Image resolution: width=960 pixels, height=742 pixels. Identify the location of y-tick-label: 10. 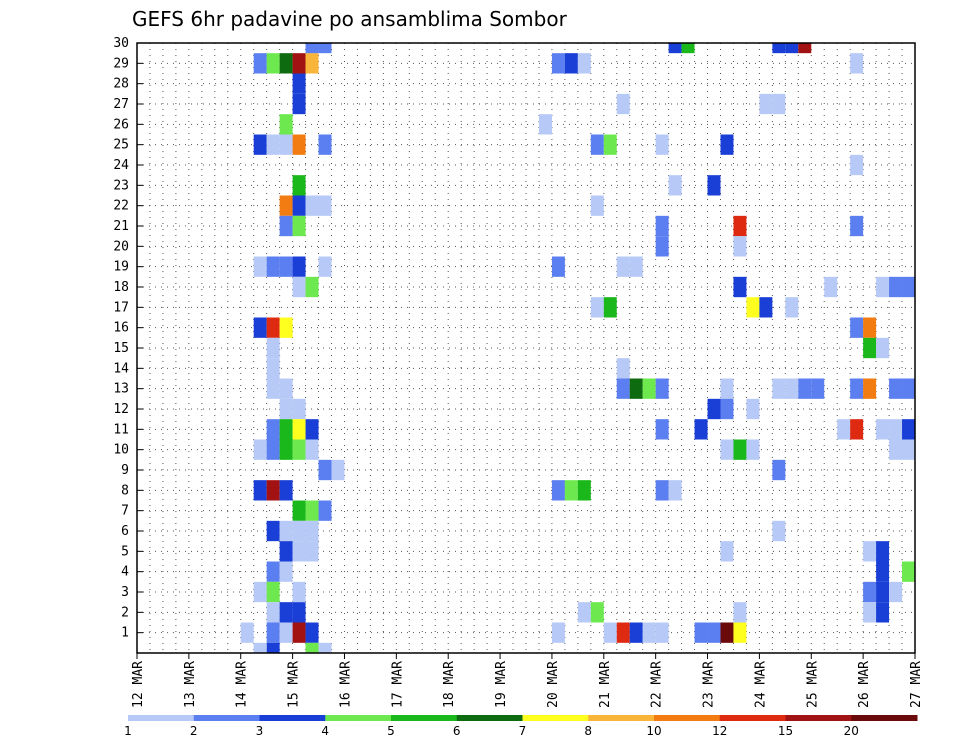
(121, 450).